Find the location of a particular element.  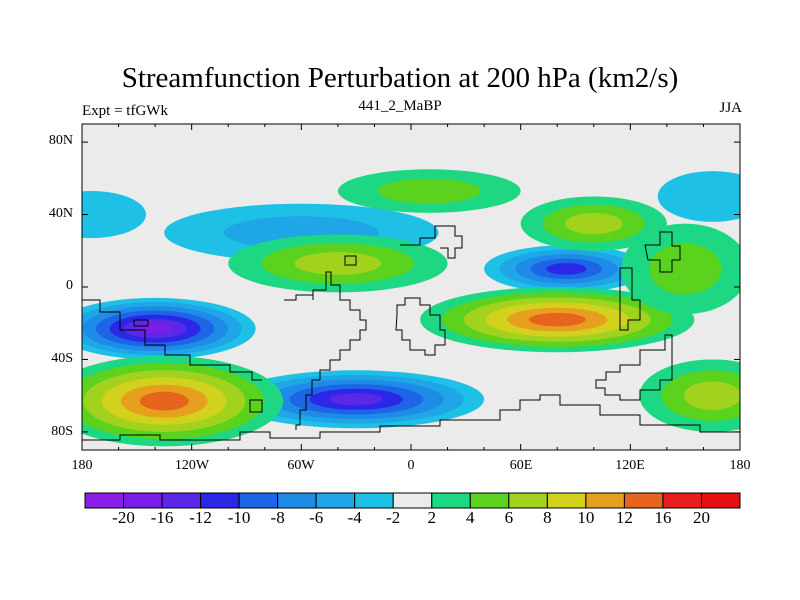

colorbar-label: 2 is located at coordinates (432, 517).